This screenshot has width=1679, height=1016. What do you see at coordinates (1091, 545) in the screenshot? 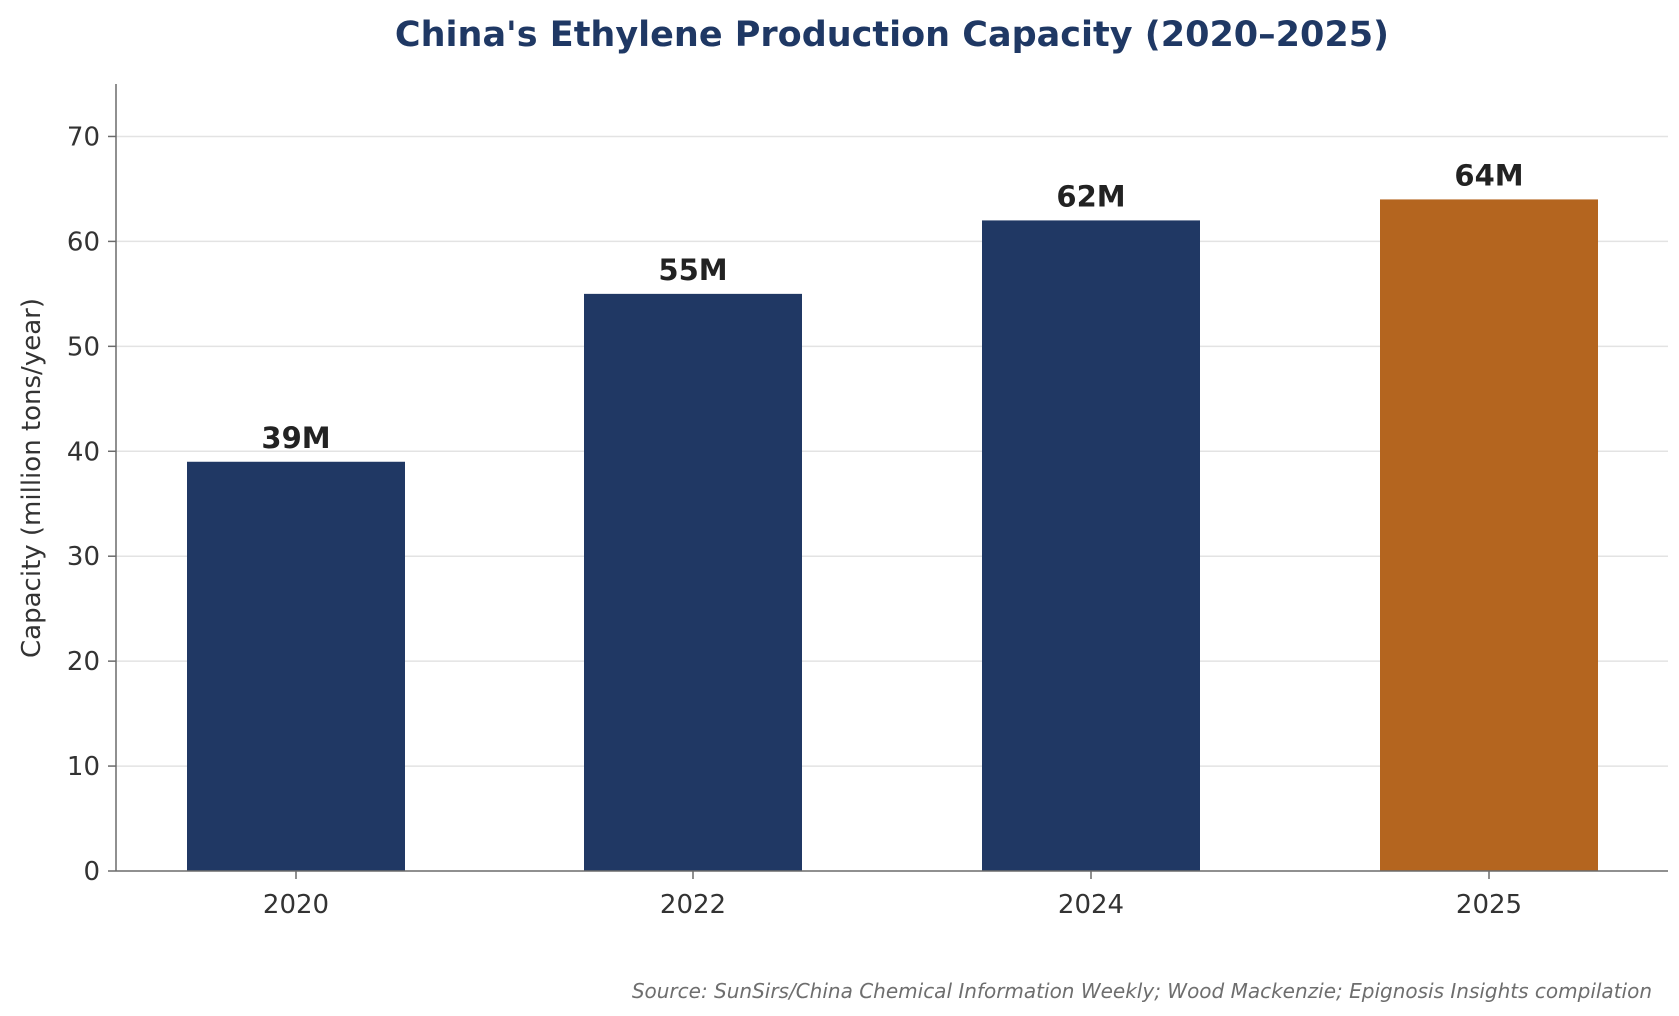
I see `bar-2024` at bounding box center [1091, 545].